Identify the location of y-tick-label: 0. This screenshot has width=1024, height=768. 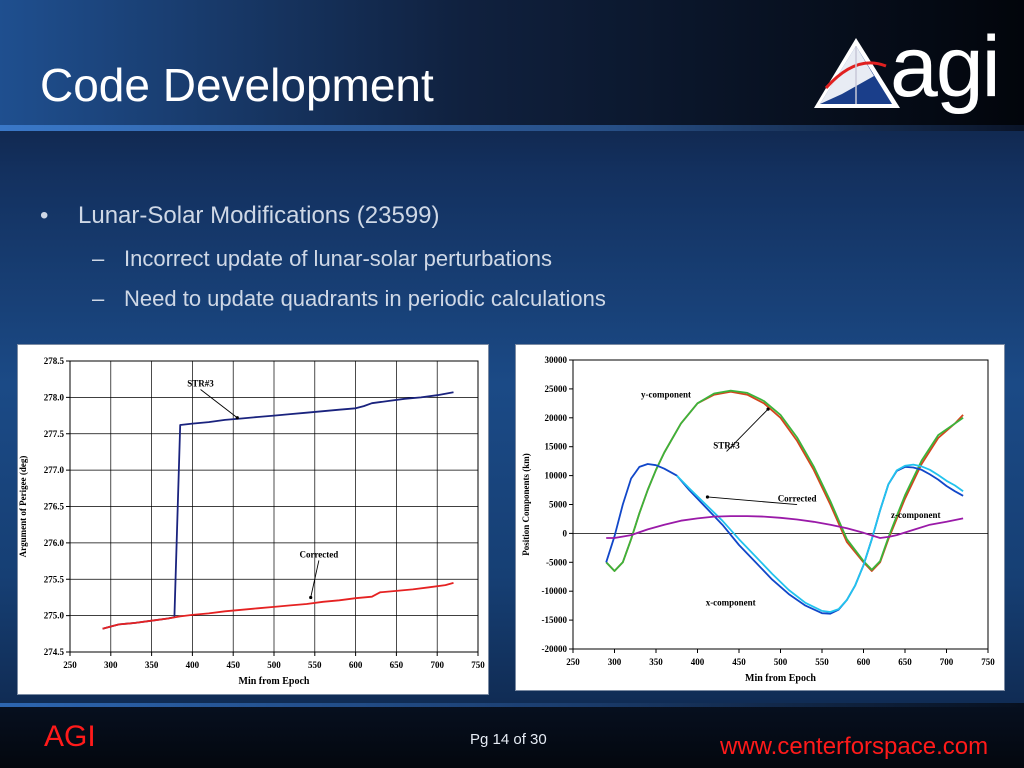
(565, 533).